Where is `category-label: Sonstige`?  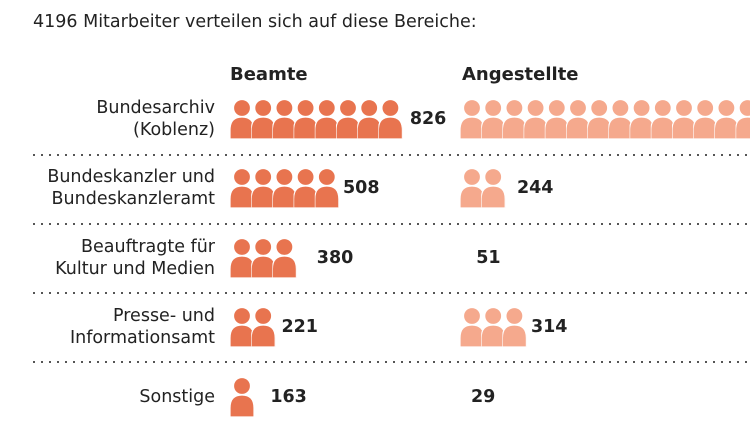 category-label: Sonstige is located at coordinates (177, 397).